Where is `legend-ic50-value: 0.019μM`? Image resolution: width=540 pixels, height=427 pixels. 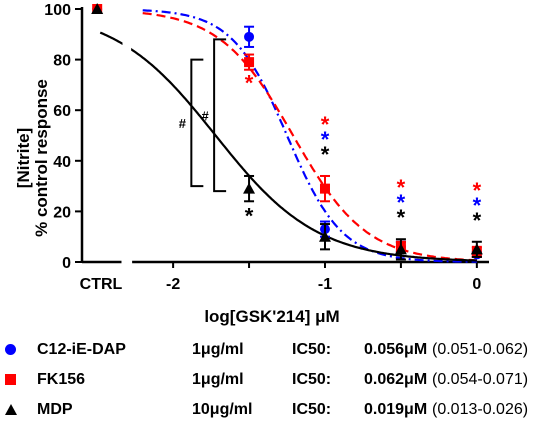
legend-ic50-value: 0.019μM is located at coordinates (396, 409).